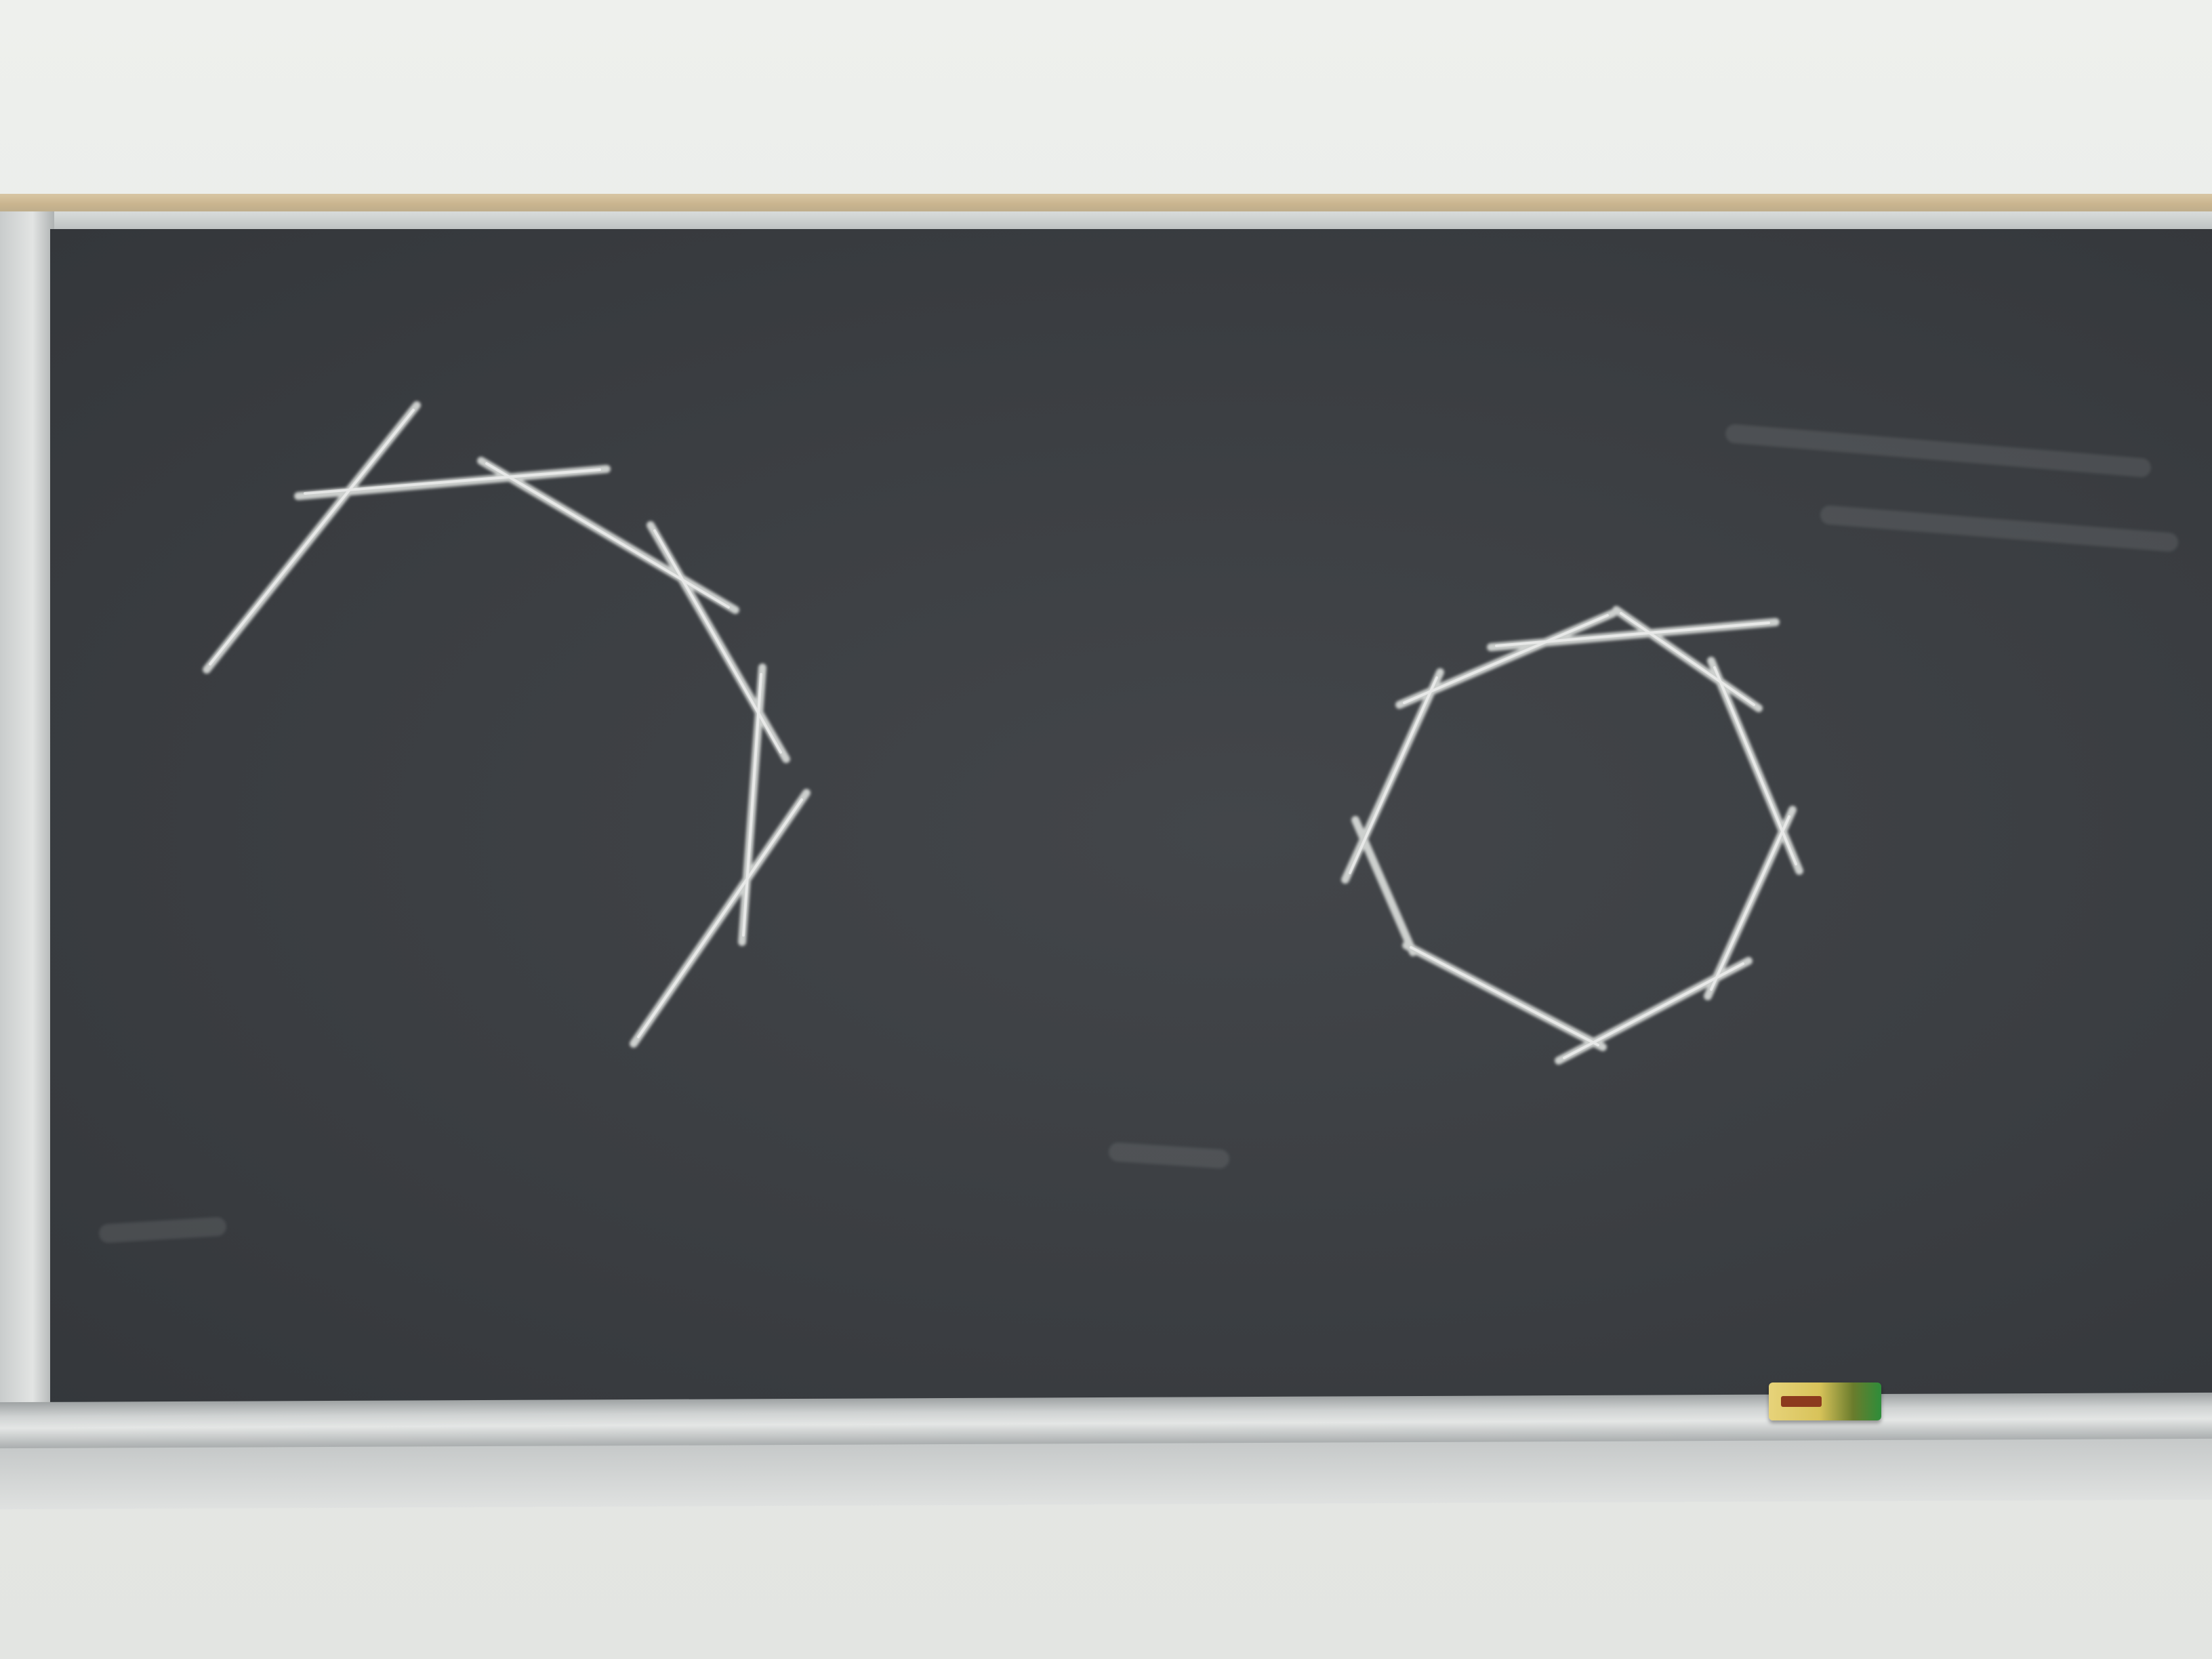  I want to click on board-frame-left, so click(27, 828).